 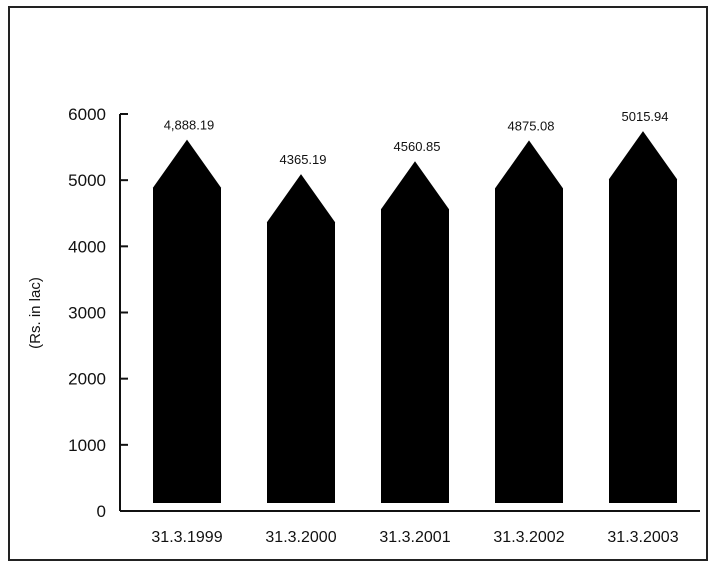 I want to click on y-tick-label: 4000, so click(x=87, y=246).